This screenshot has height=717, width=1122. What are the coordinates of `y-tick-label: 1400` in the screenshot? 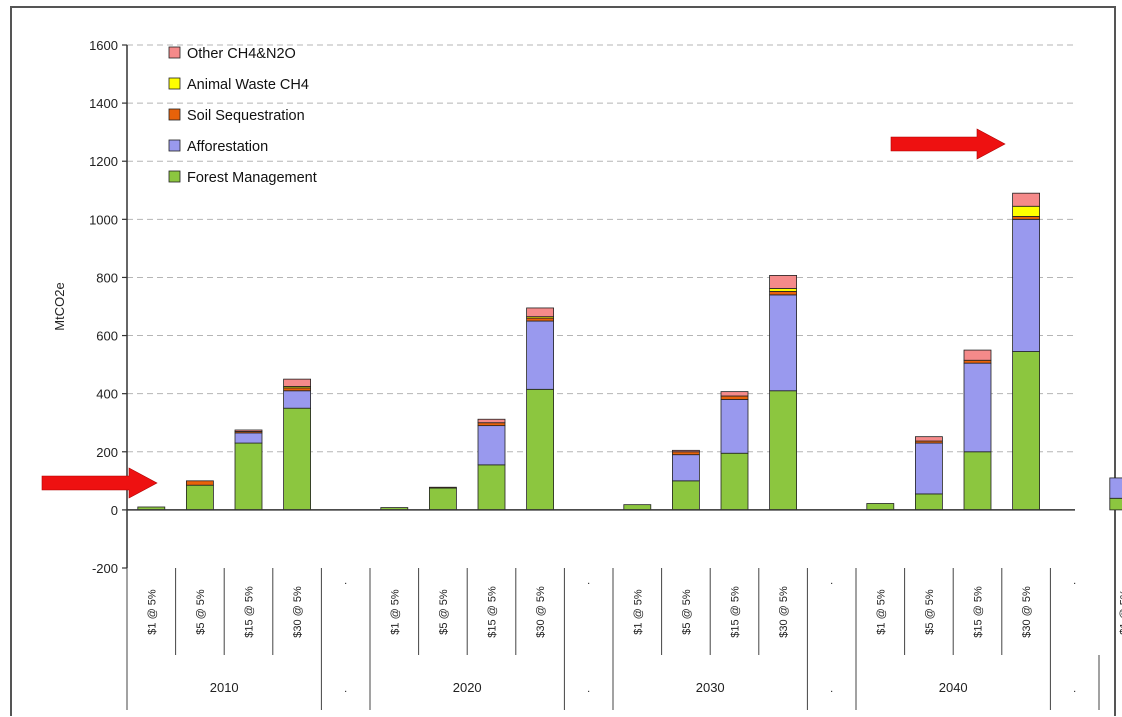 It's located at (103, 103).